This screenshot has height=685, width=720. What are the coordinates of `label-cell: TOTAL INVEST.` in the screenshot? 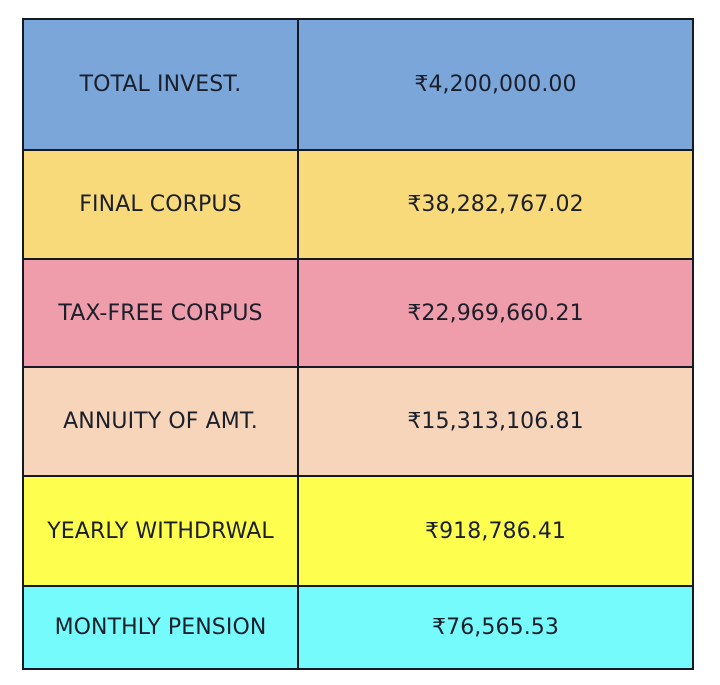 It's located at (161, 84).